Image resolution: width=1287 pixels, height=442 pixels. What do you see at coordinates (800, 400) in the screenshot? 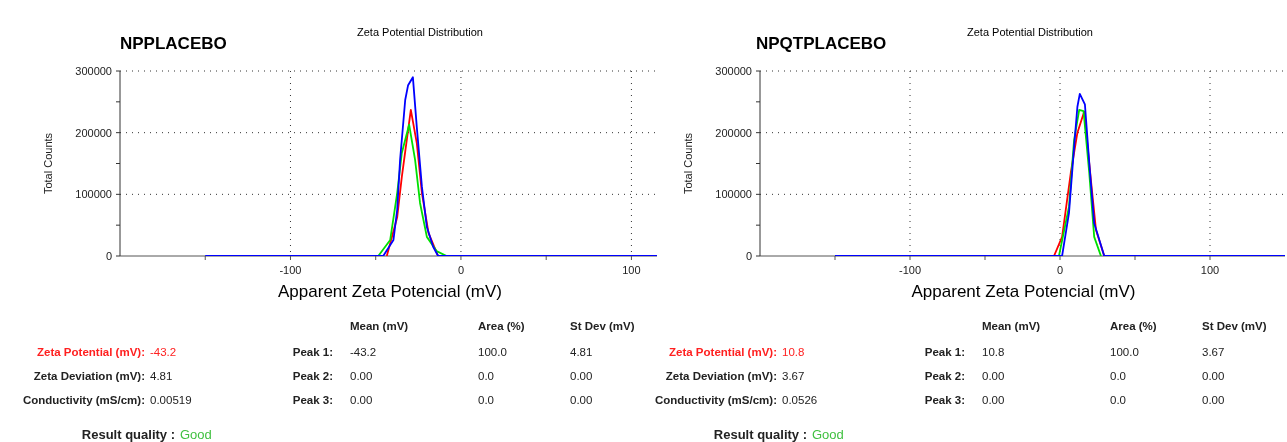
I see `text: 0.0526` at bounding box center [800, 400].